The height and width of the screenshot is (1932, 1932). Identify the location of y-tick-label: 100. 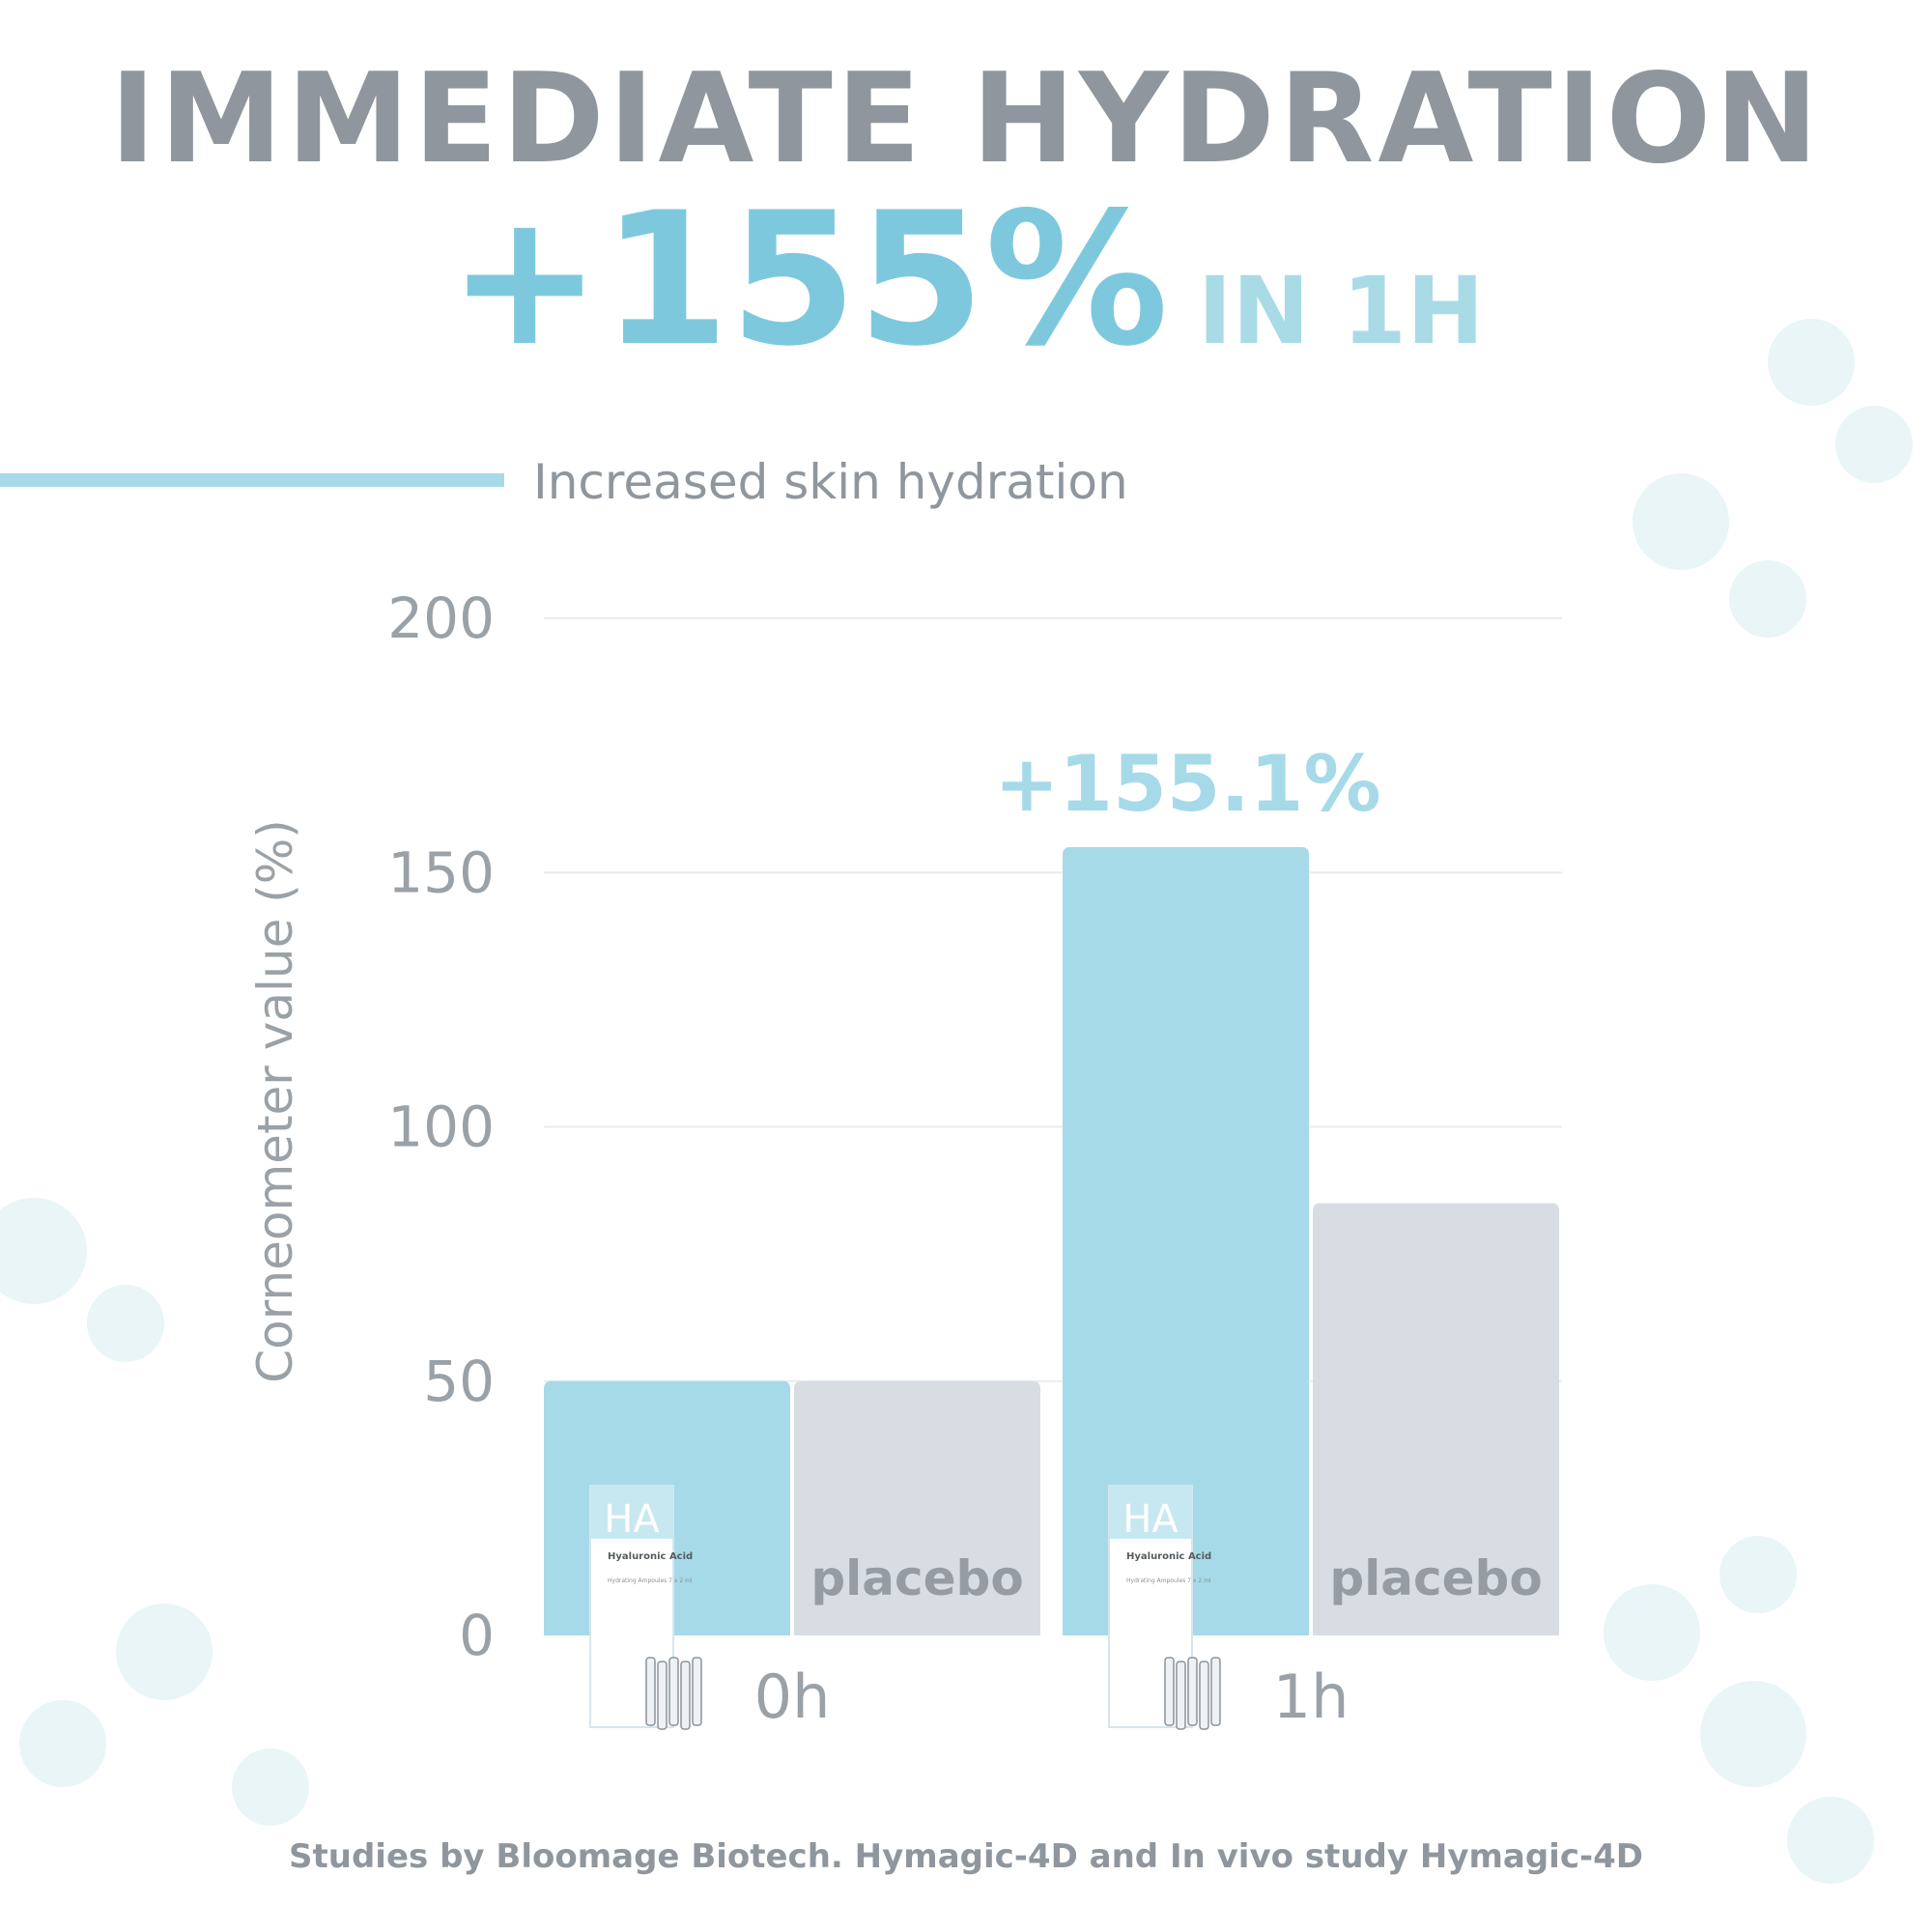
(441, 1127).